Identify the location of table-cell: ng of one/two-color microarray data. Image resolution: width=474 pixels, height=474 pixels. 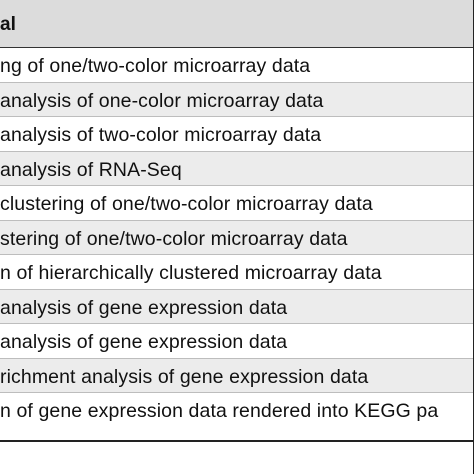
(155, 66).